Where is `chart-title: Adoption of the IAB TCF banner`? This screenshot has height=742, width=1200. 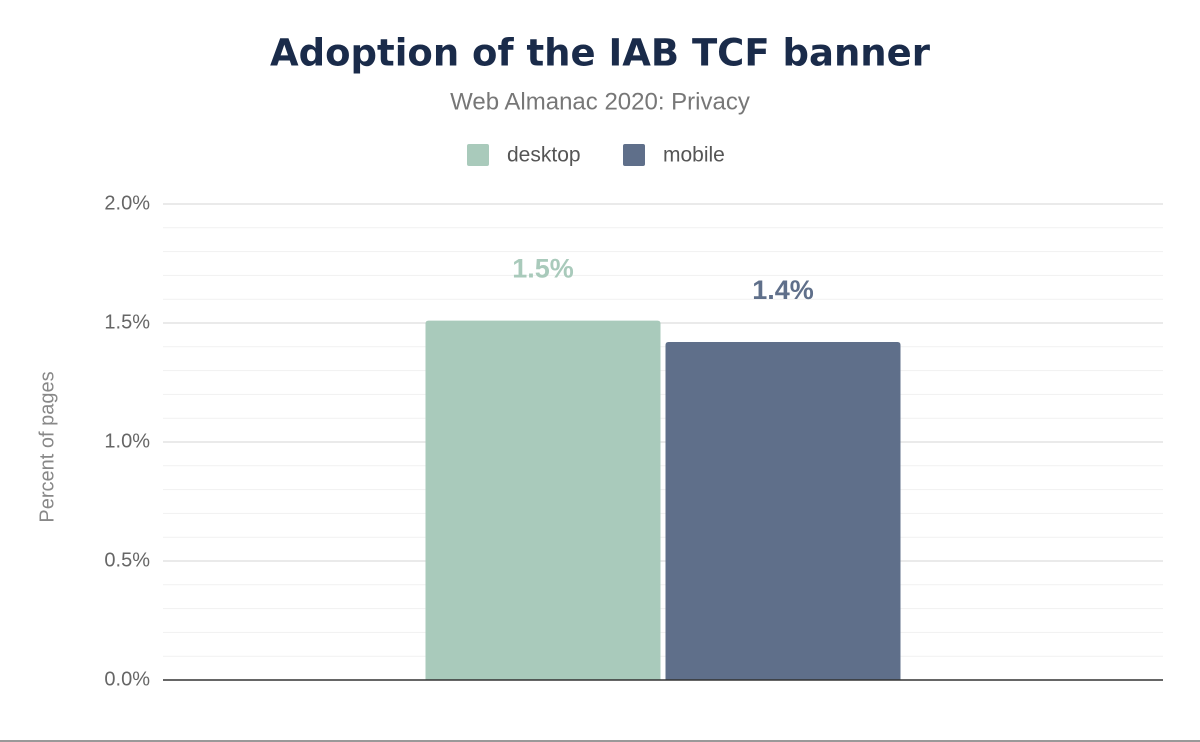
chart-title: Adoption of the IAB TCF banner is located at coordinates (600, 53).